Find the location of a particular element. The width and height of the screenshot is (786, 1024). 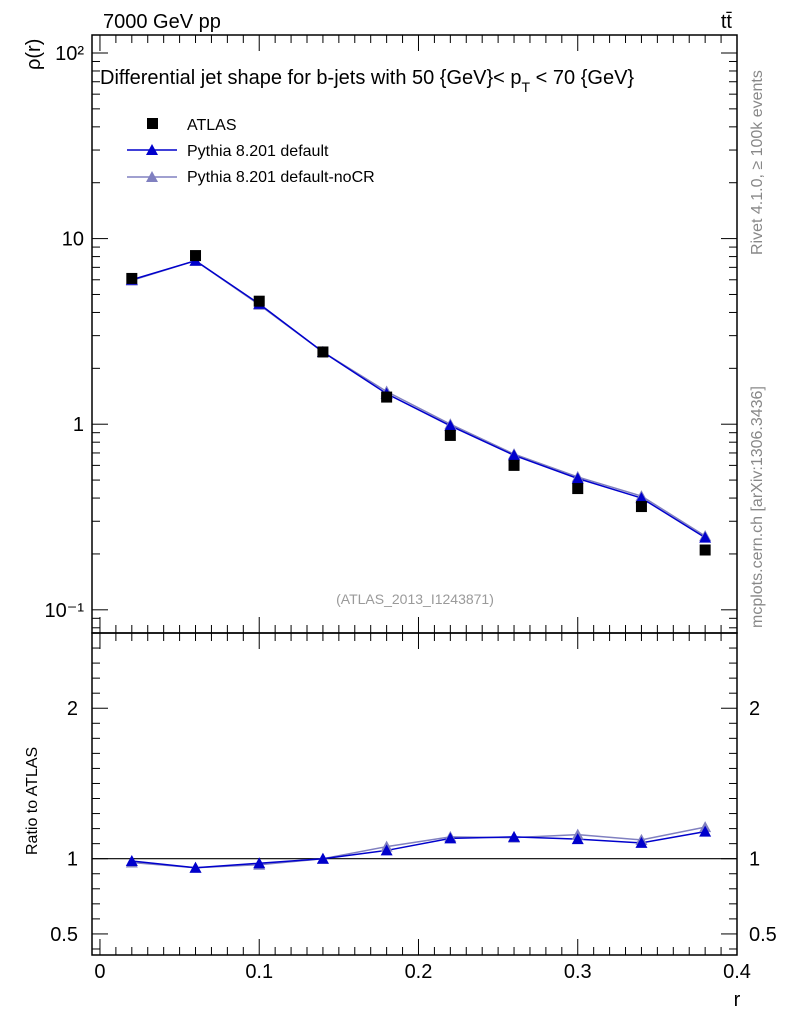

x-tick-label: 0.2 is located at coordinates (419, 972).